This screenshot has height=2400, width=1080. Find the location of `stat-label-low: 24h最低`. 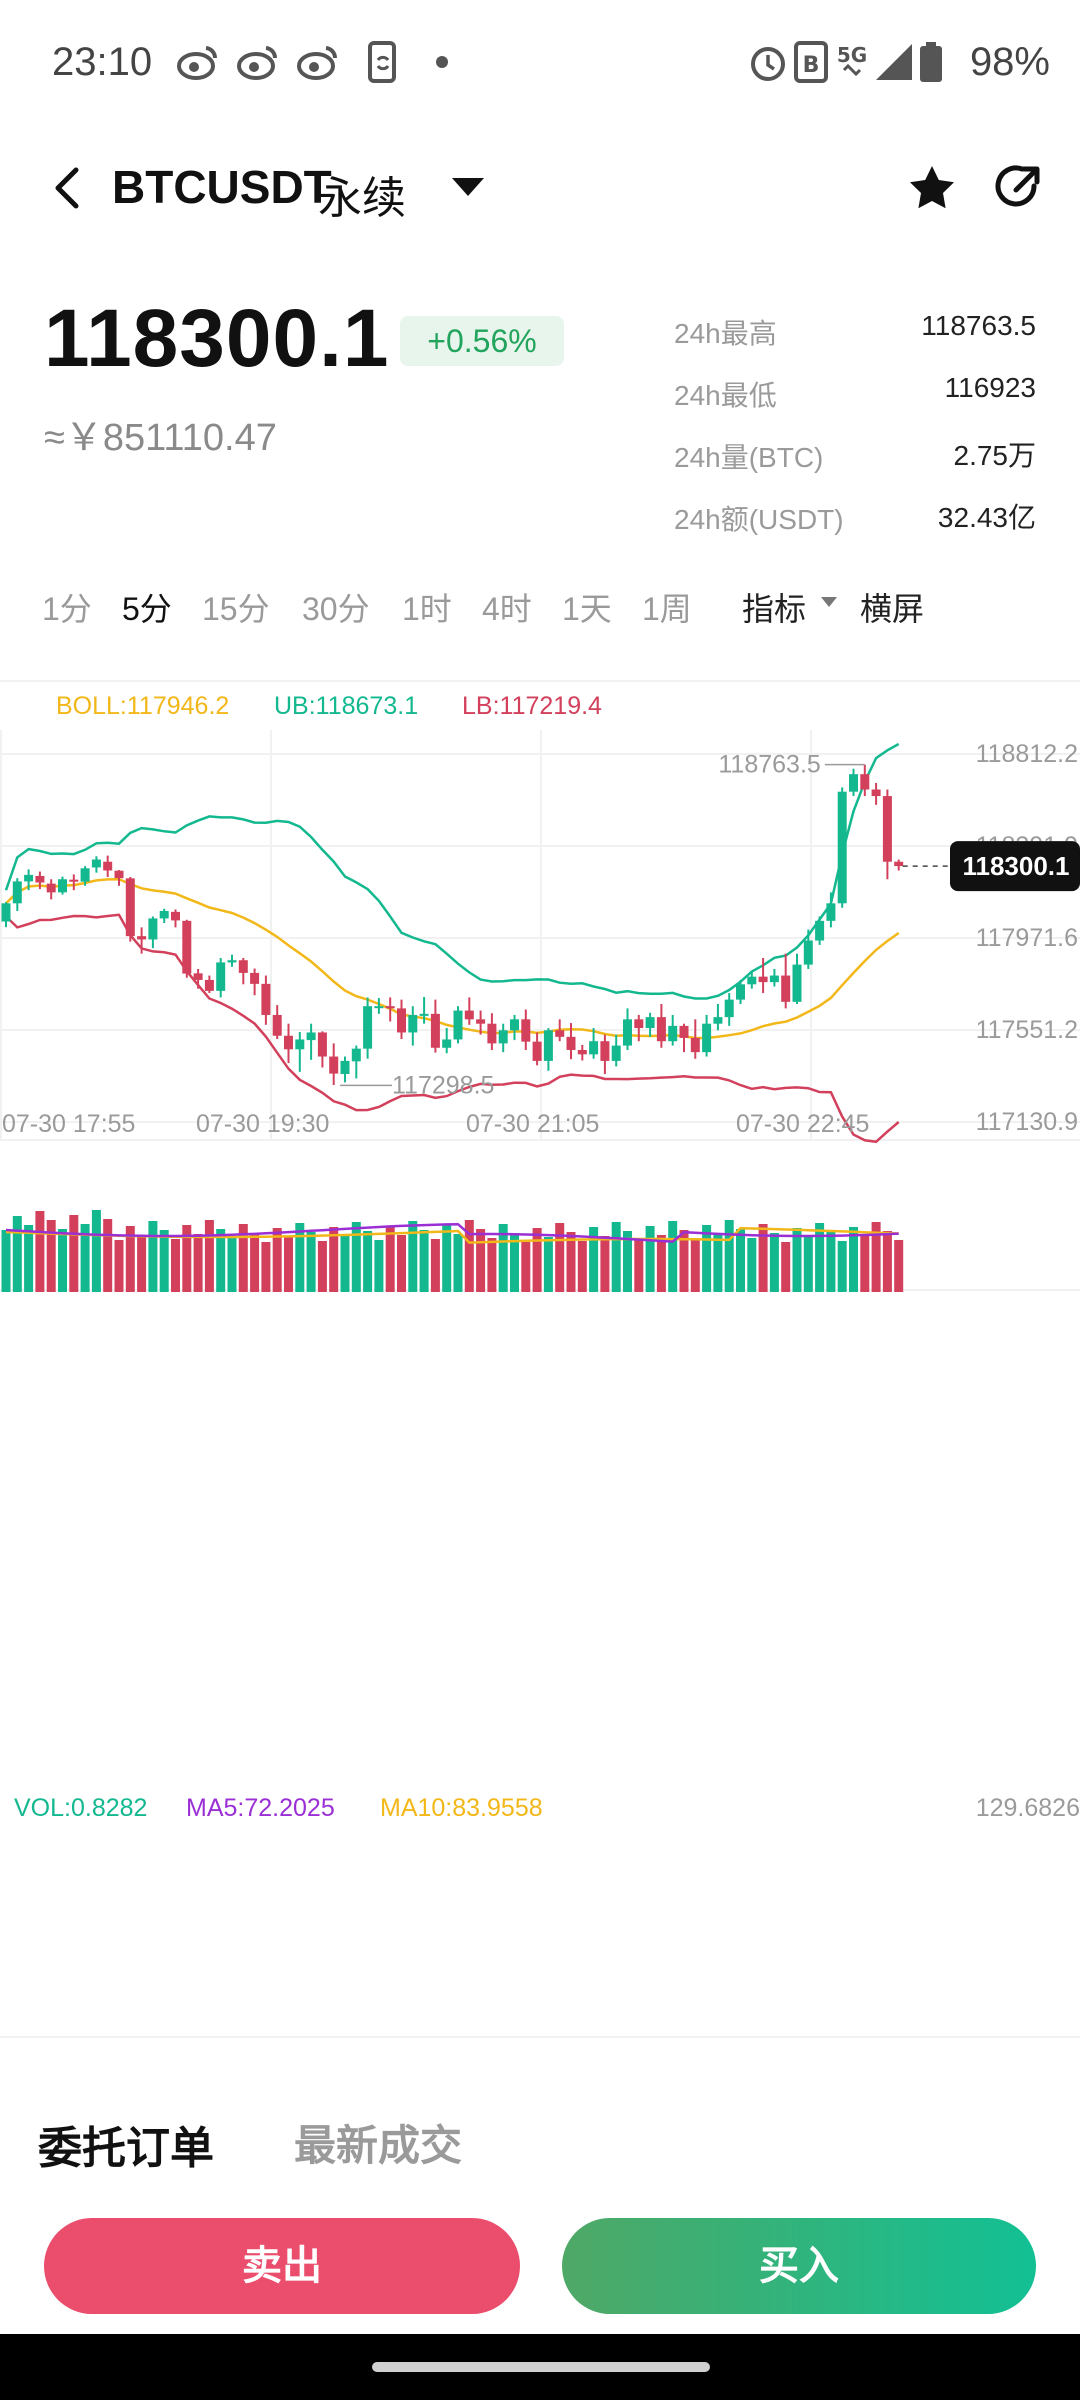

stat-label-low: 24h最低 is located at coordinates (725, 395).